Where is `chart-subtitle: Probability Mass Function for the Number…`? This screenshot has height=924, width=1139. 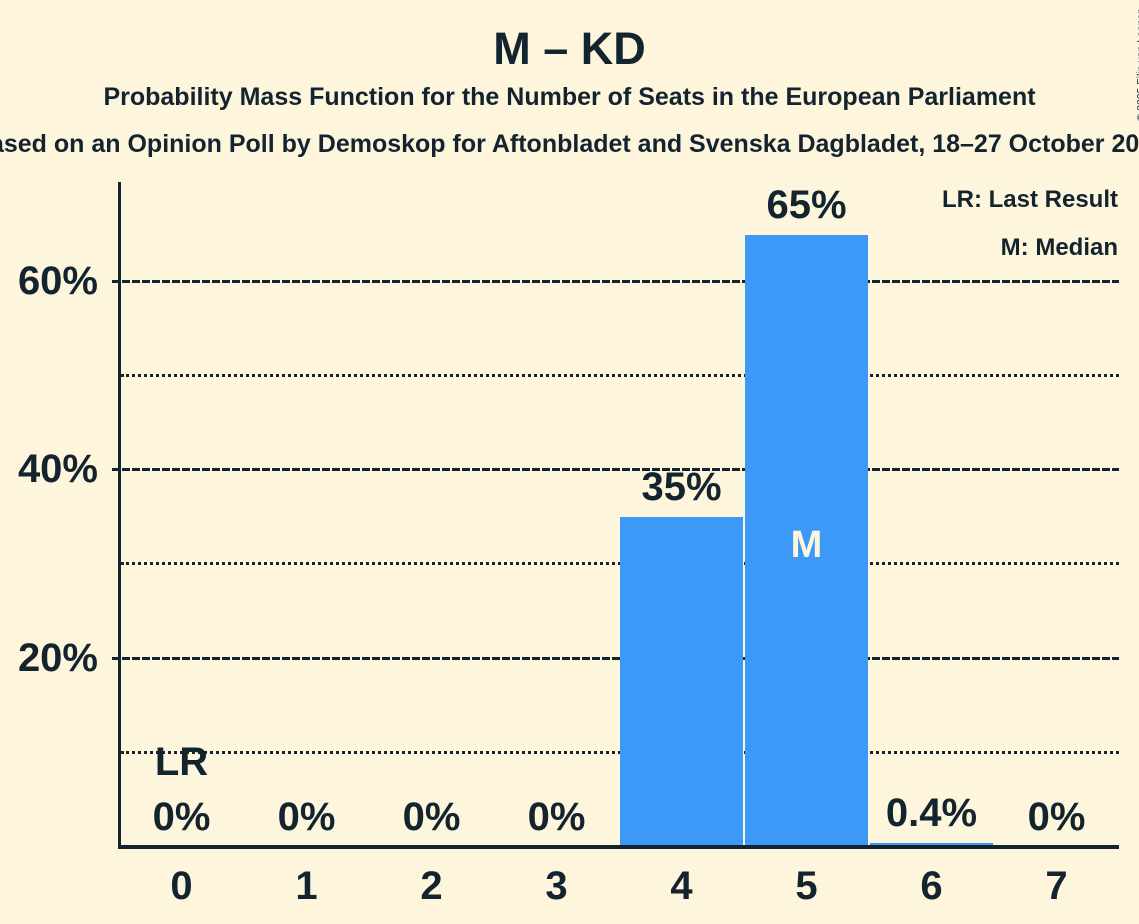
chart-subtitle: Probability Mass Function for the Number… is located at coordinates (569, 97).